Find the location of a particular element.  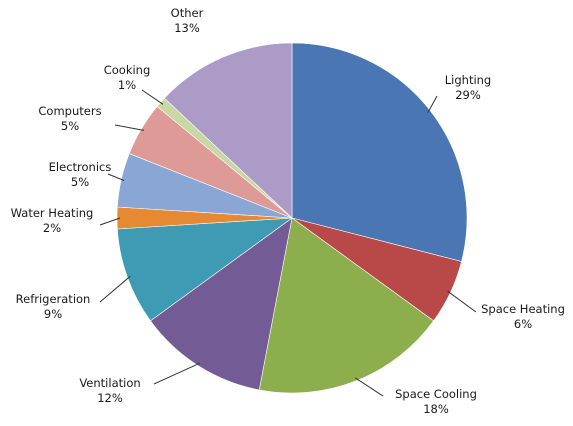

leader-line-refrigeration is located at coordinates (115, 289).